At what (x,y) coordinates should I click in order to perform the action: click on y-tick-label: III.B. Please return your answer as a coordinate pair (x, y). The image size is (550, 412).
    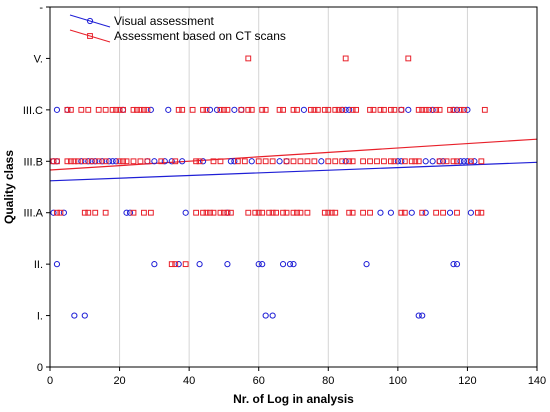
    Looking at the image, I should click on (33, 162).